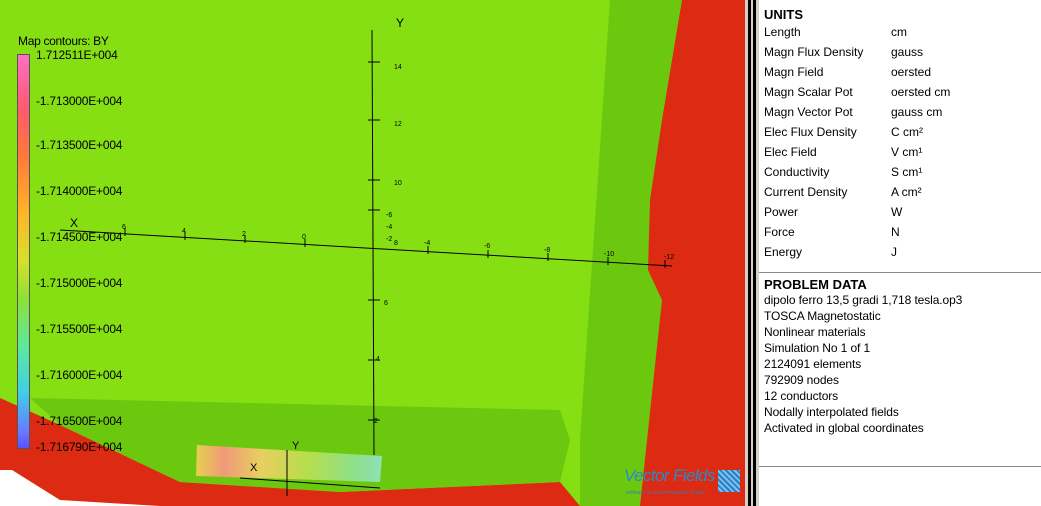  I want to click on unit-name: Force, so click(779, 232).